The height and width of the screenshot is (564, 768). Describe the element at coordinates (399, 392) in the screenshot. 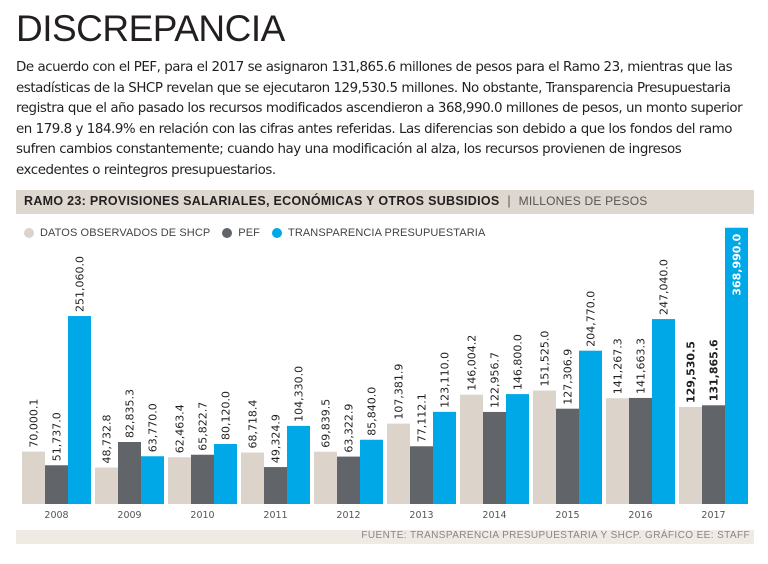

I see `value-label-shcp-2013: 107,381.9` at that location.